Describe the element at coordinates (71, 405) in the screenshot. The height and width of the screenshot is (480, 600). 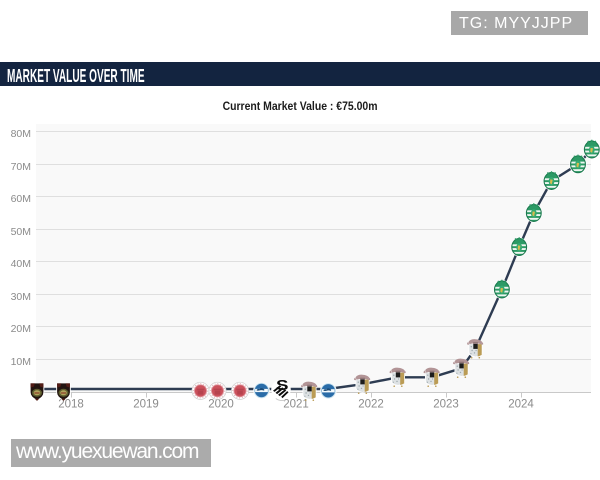
I see `svg-text: 2018` at that location.